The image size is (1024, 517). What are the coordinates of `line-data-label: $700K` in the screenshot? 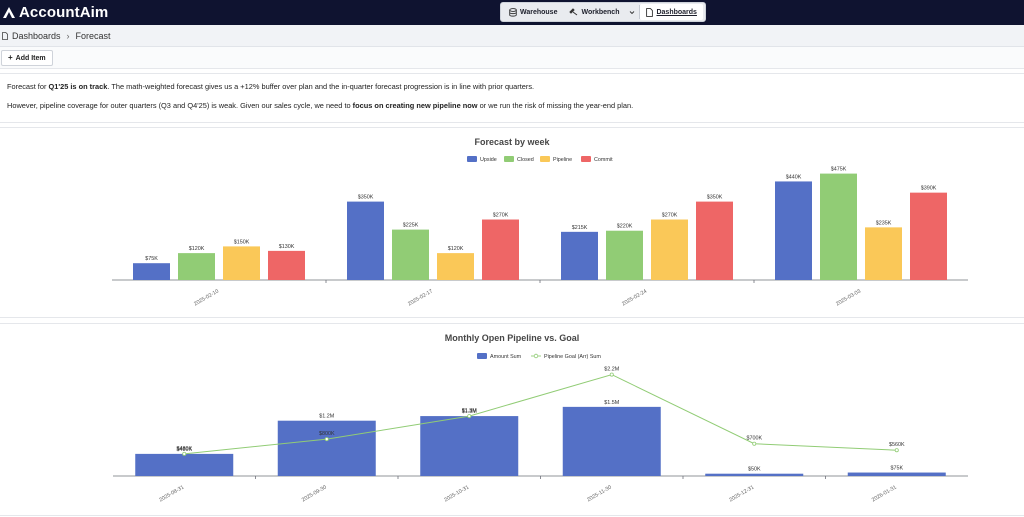 It's located at (754, 439).